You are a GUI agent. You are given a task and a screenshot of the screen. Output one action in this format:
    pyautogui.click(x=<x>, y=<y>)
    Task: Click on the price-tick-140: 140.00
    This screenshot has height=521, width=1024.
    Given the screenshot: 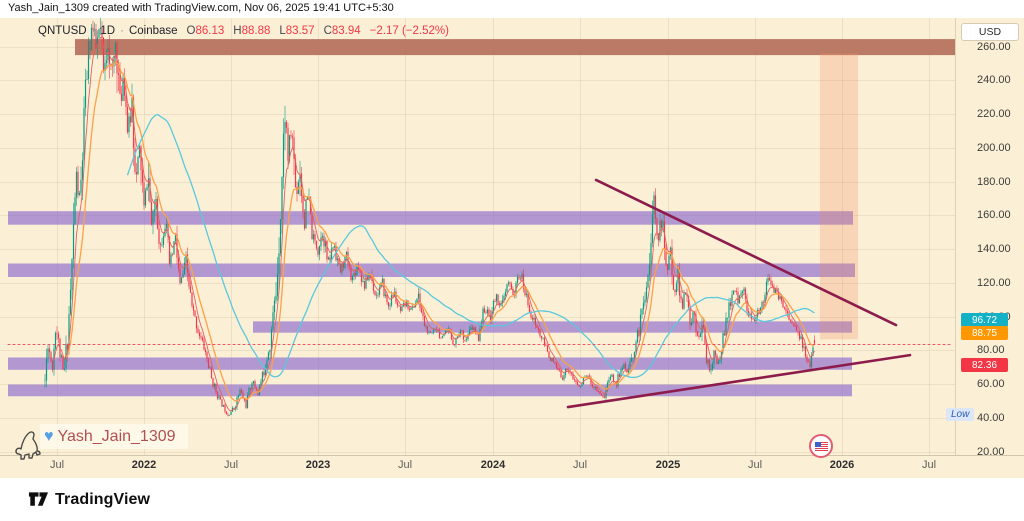 What is the action you would take?
    pyautogui.click(x=994, y=249)
    